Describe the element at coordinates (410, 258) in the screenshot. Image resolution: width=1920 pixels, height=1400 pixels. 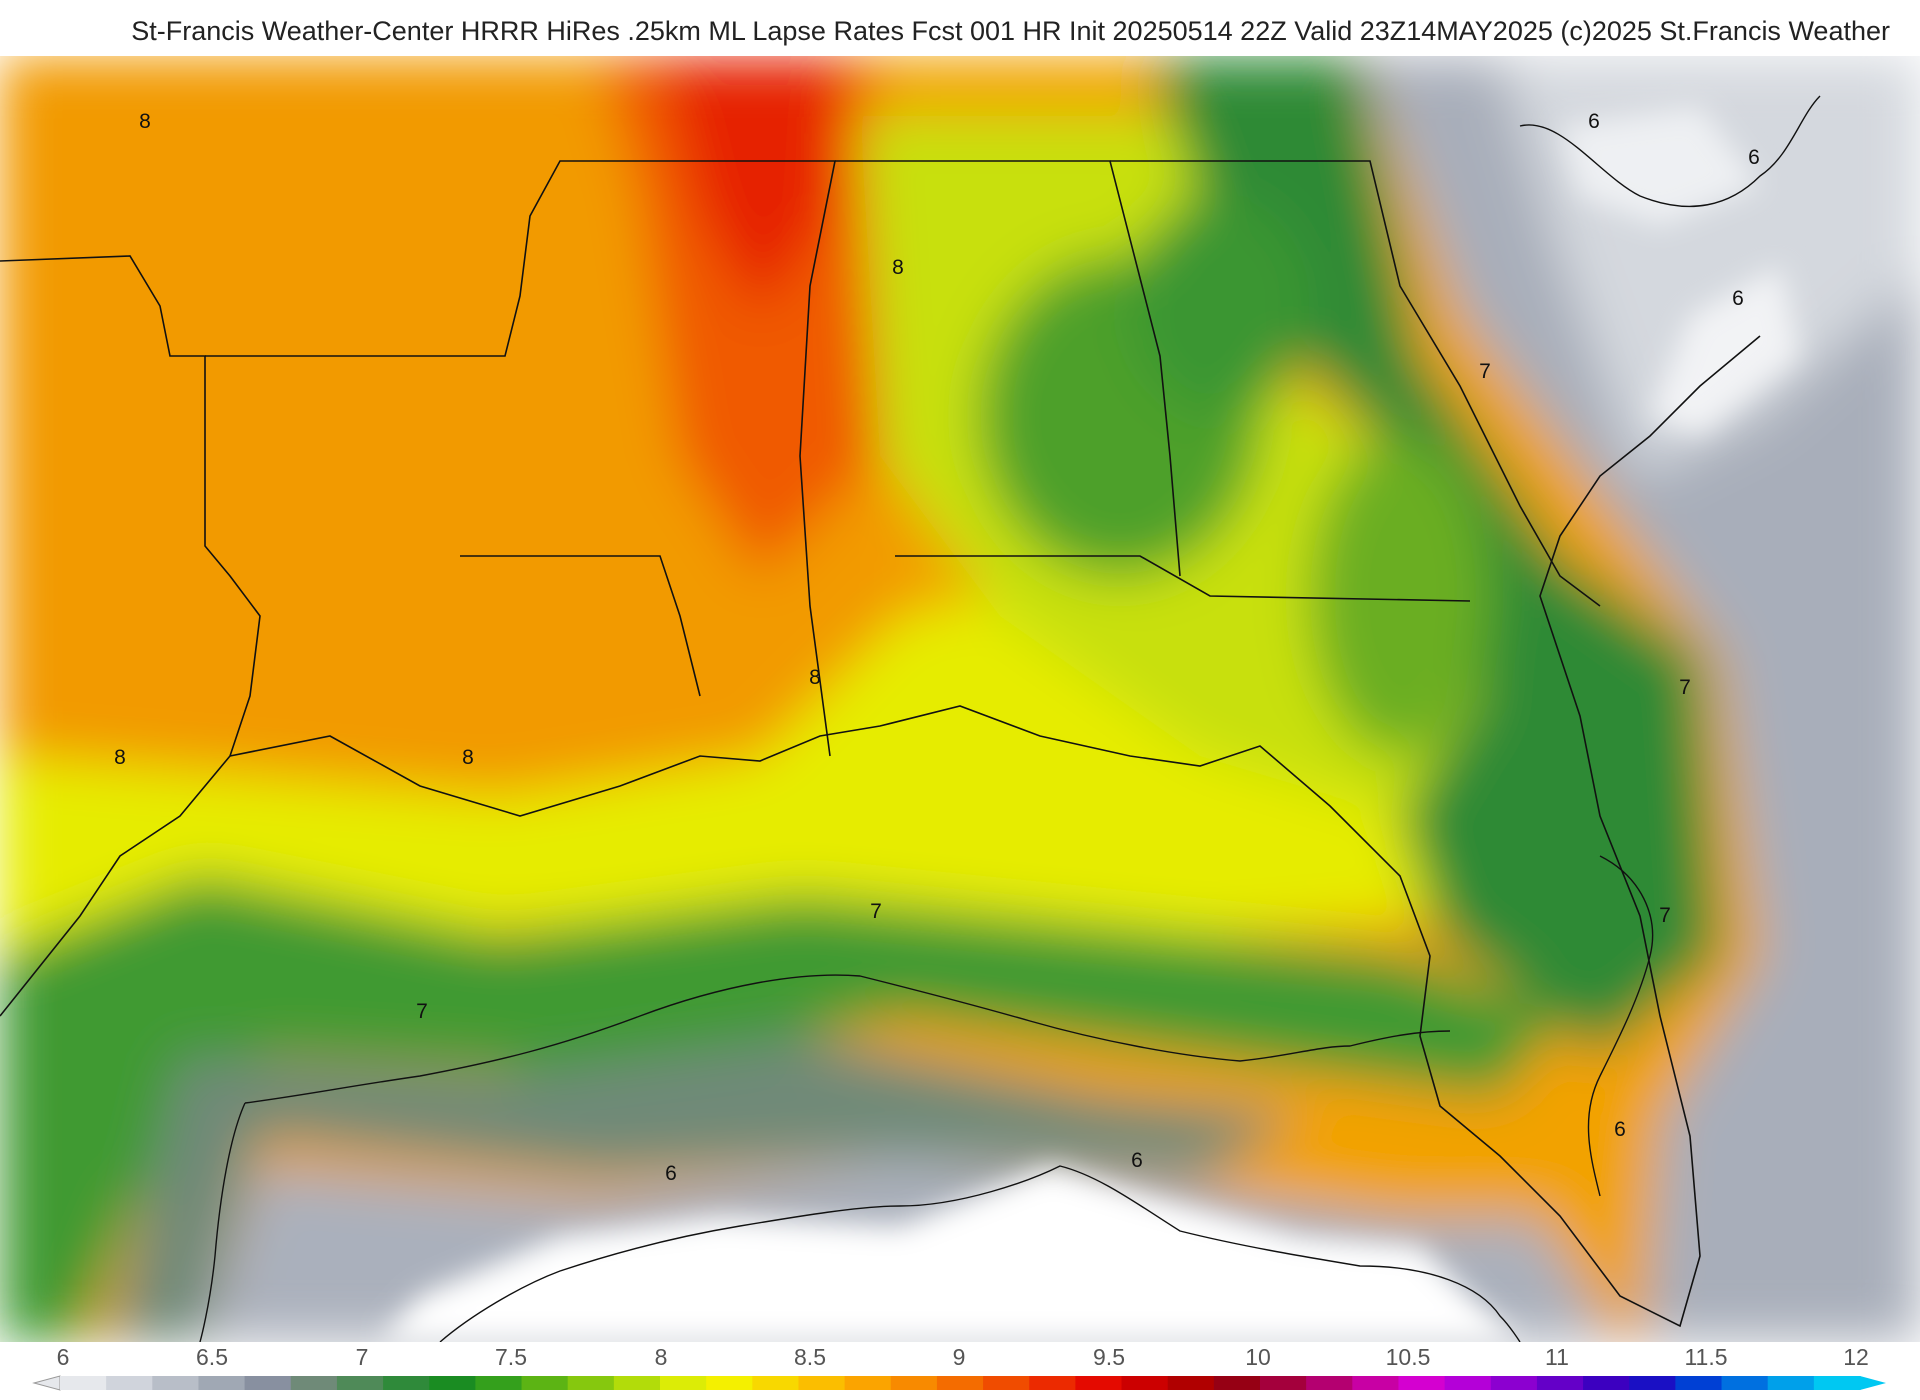
I see `state-line-north` at that location.